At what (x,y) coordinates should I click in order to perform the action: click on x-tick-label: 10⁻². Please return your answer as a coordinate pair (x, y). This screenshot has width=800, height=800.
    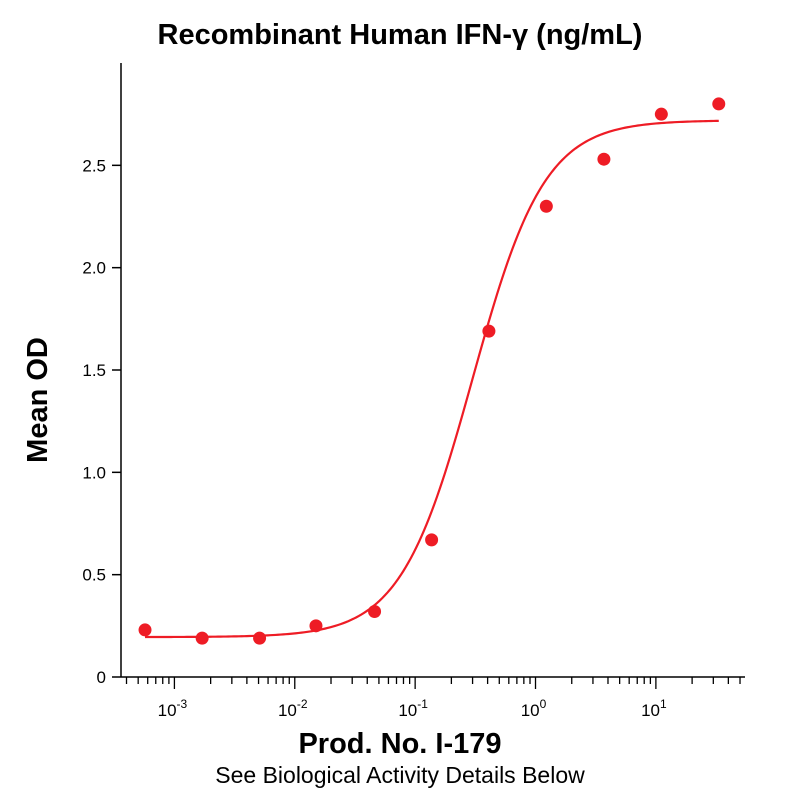
    Looking at the image, I should click on (293, 708).